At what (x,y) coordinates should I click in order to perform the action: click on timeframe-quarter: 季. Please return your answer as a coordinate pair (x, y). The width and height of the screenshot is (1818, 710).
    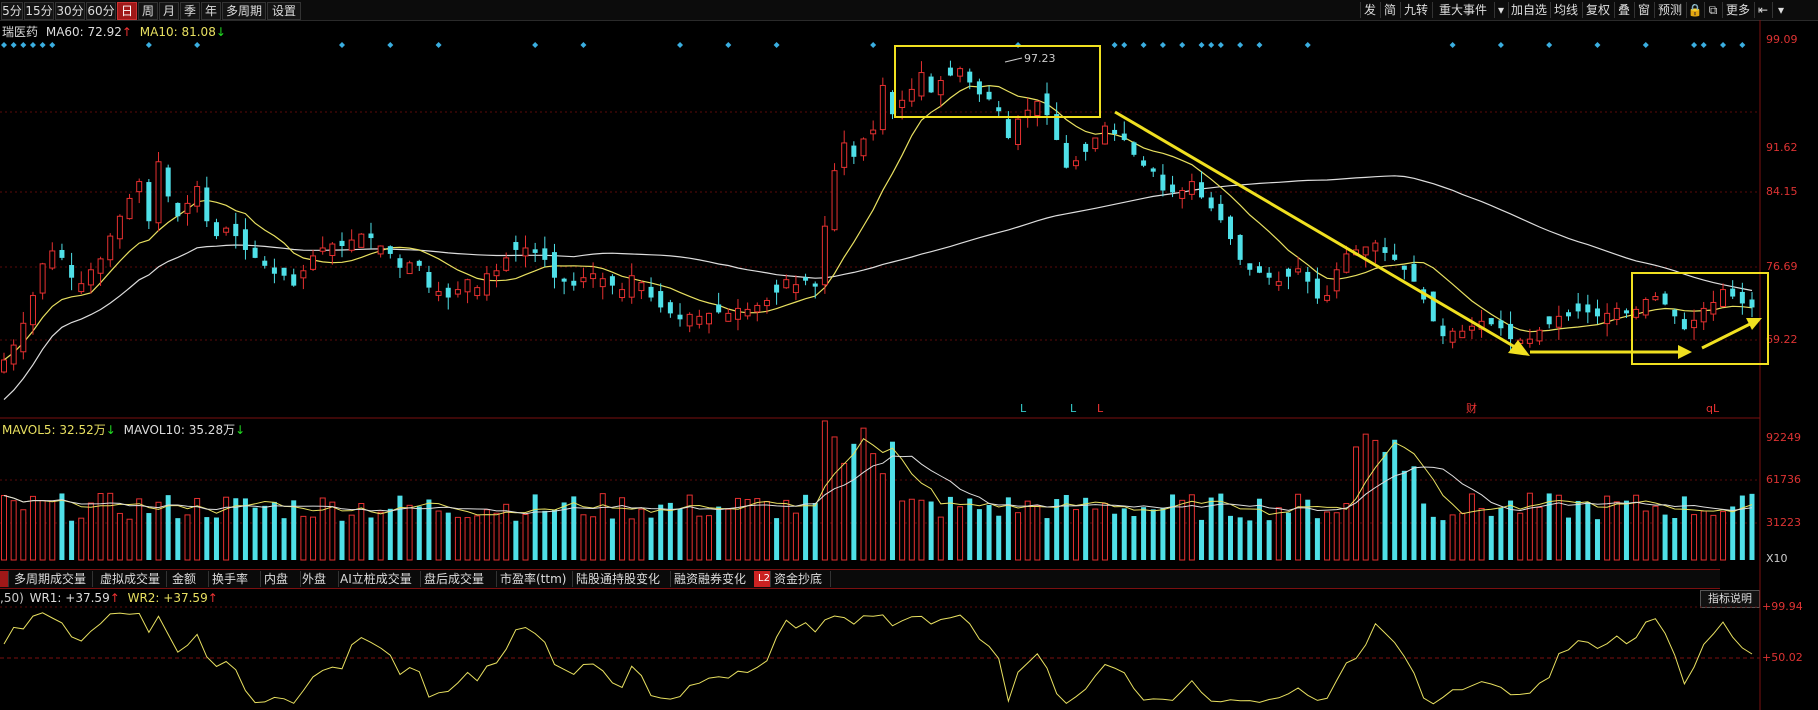
    Looking at the image, I should click on (190, 11).